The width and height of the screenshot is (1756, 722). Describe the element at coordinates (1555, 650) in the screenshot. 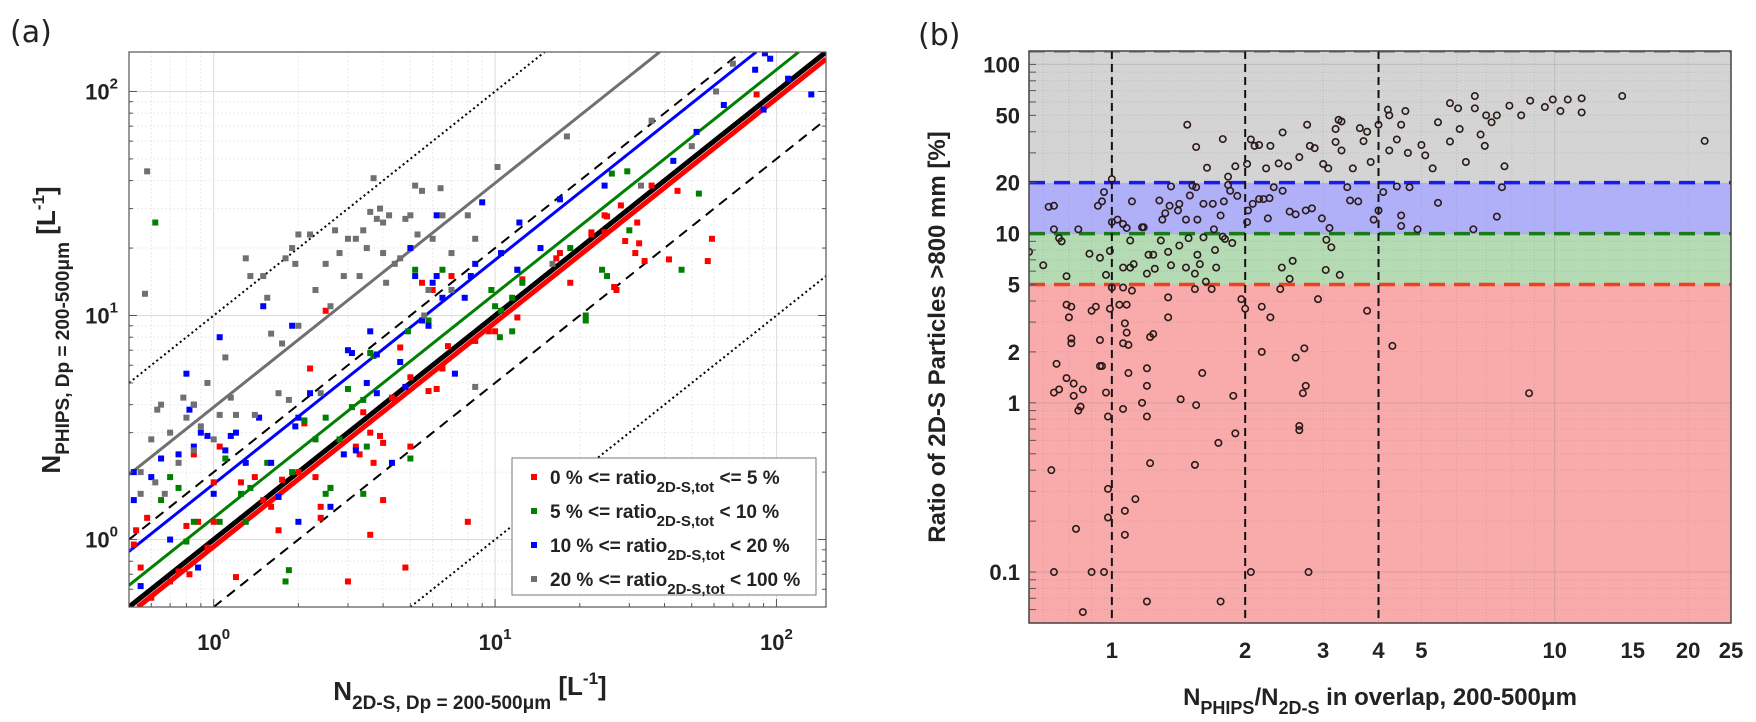

I see `x-tick-label: 10` at that location.